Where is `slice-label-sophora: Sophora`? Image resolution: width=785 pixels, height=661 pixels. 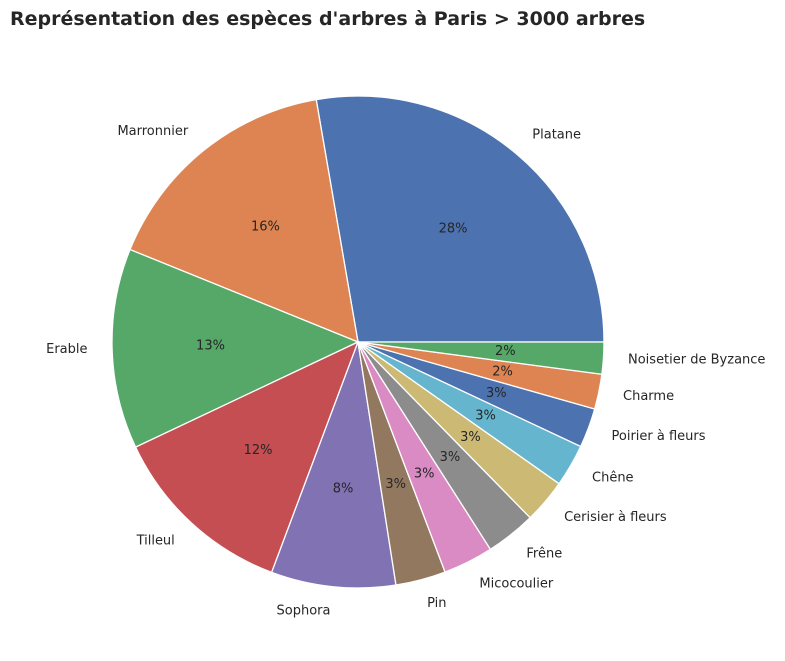
slice-label-sophora: Sophora is located at coordinates (304, 611).